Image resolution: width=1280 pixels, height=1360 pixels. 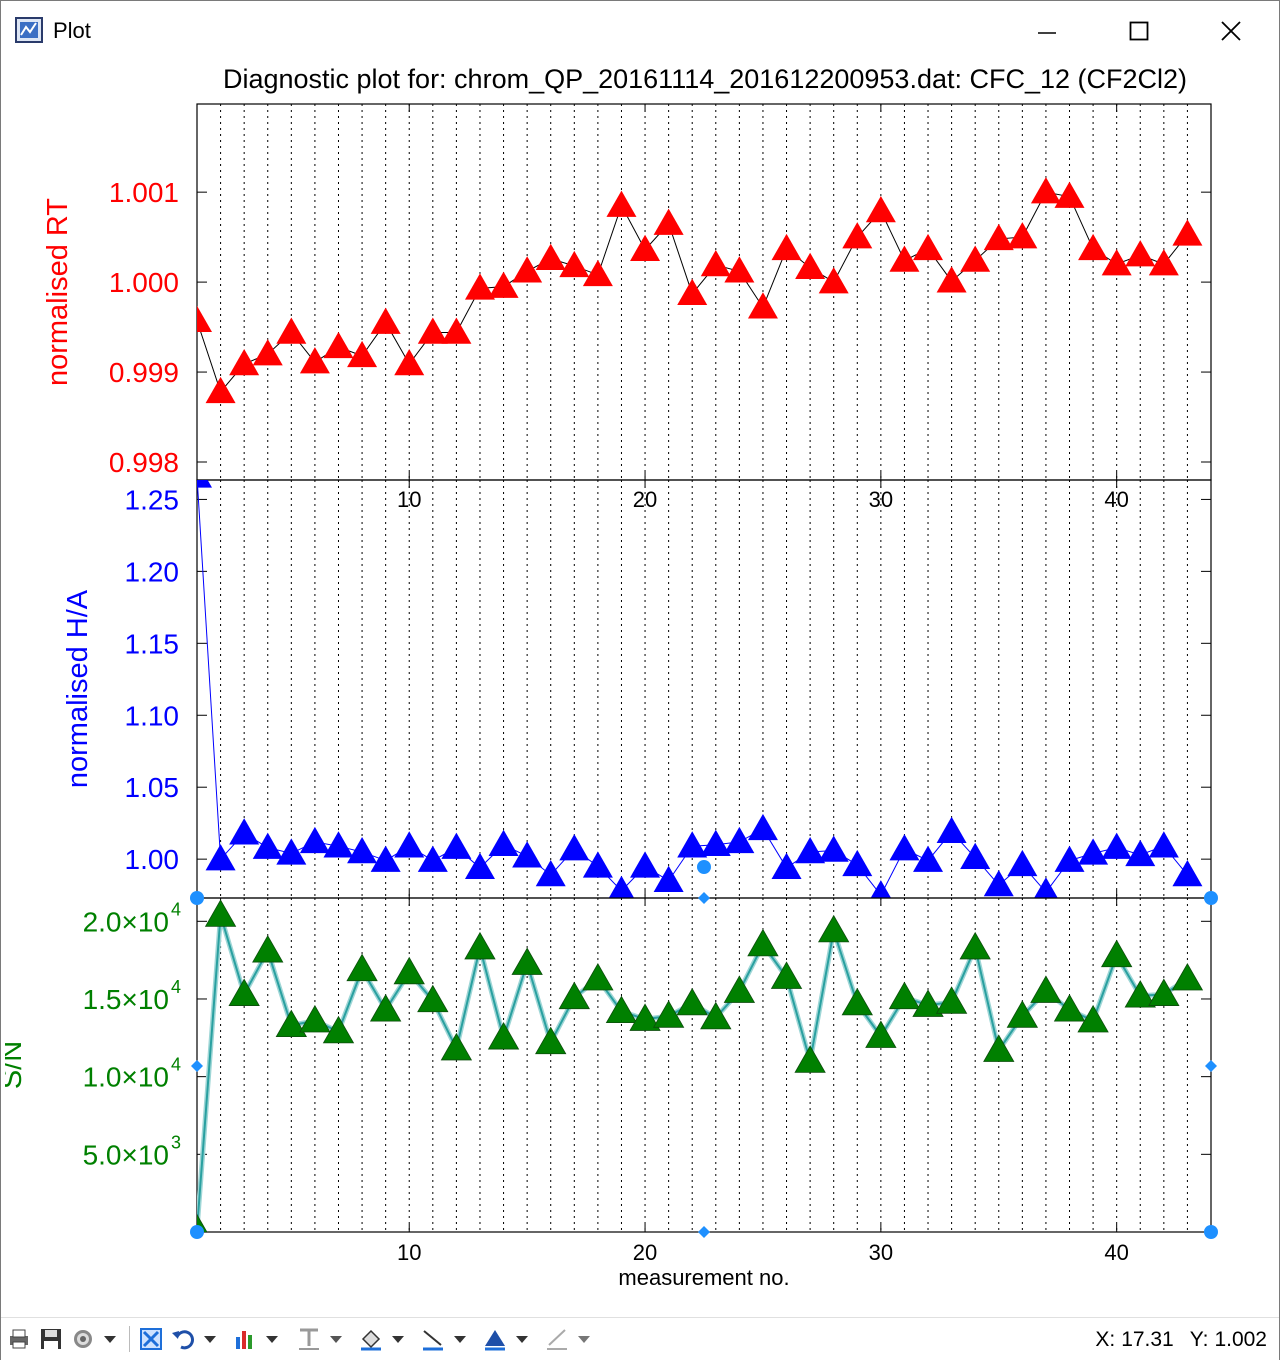 I want to click on window-title: Plot, so click(x=72, y=30).